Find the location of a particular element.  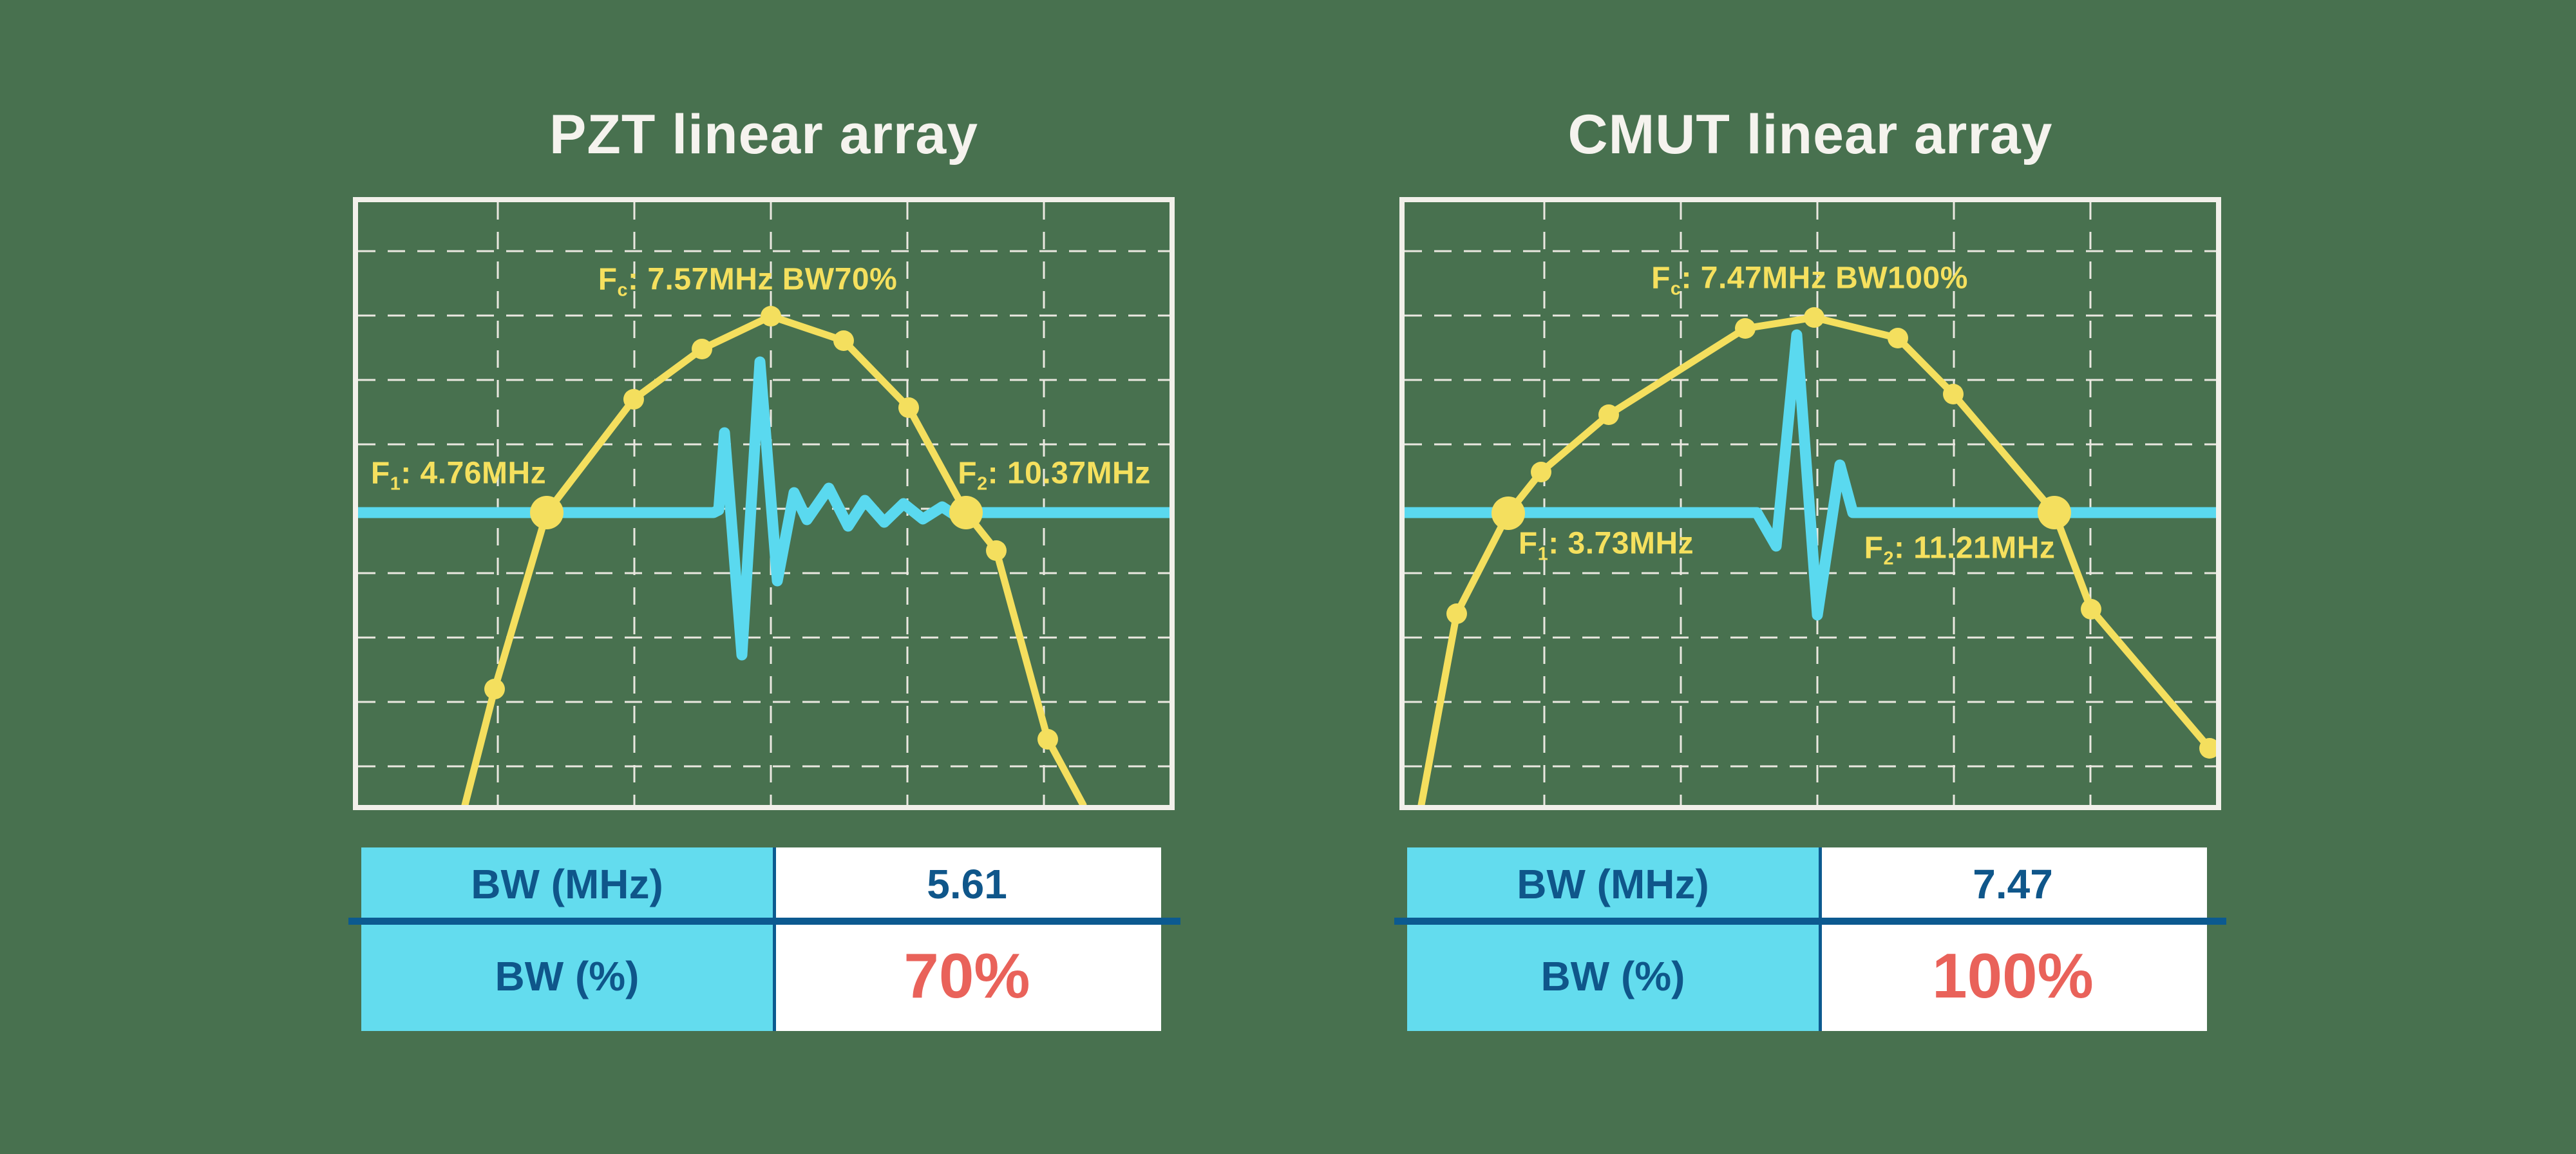

pzt-lower-frequency-annotation: F1: 4.76MHz is located at coordinates (459, 475).